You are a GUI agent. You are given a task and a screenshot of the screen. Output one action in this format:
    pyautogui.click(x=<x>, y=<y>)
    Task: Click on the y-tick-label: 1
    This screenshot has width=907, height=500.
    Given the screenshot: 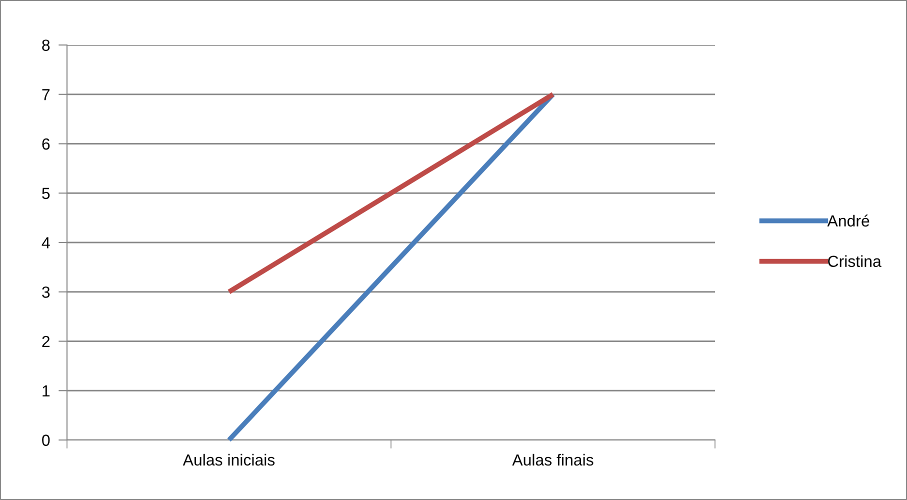 What is the action you would take?
    pyautogui.click(x=46, y=390)
    